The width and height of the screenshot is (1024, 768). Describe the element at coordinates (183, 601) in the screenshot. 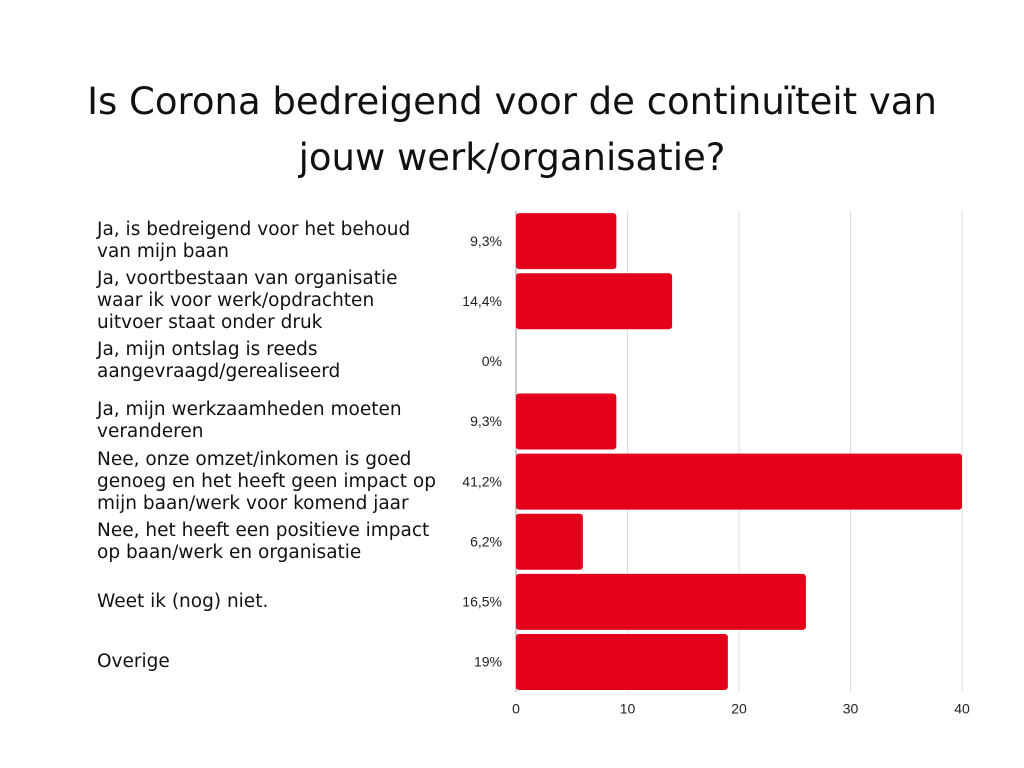

I see `category-label: Weet ik (nog) niet.` at that location.